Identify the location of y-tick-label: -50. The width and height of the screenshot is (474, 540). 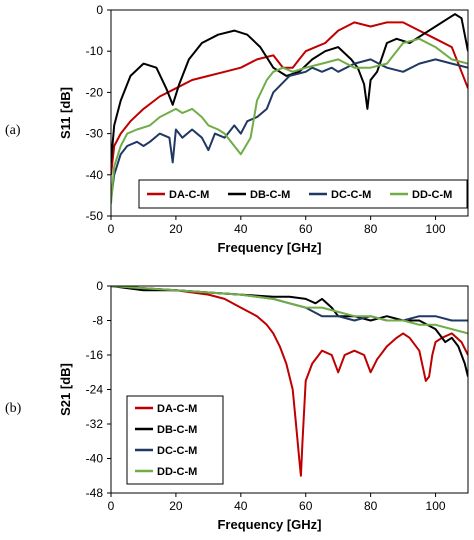
(95, 216).